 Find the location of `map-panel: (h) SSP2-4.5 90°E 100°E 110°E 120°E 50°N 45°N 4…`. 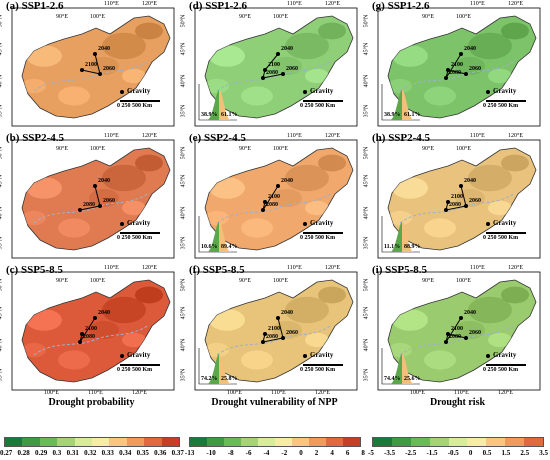

map-panel: (h) SSP2-4.5 90°E 100°E 110°E 120°E 50°N 45°N 4… is located at coordinates (453, 199).